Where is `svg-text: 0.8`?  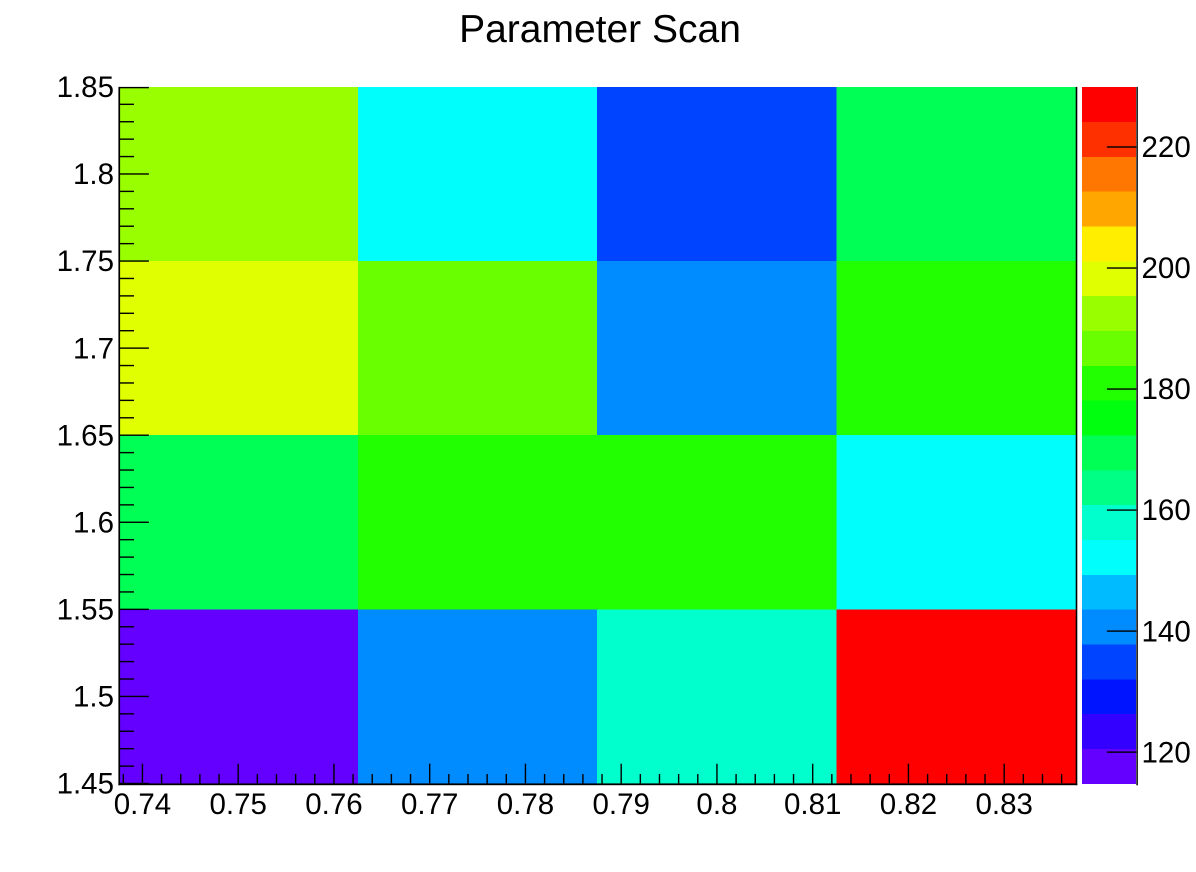
svg-text: 0.8 is located at coordinates (716, 804).